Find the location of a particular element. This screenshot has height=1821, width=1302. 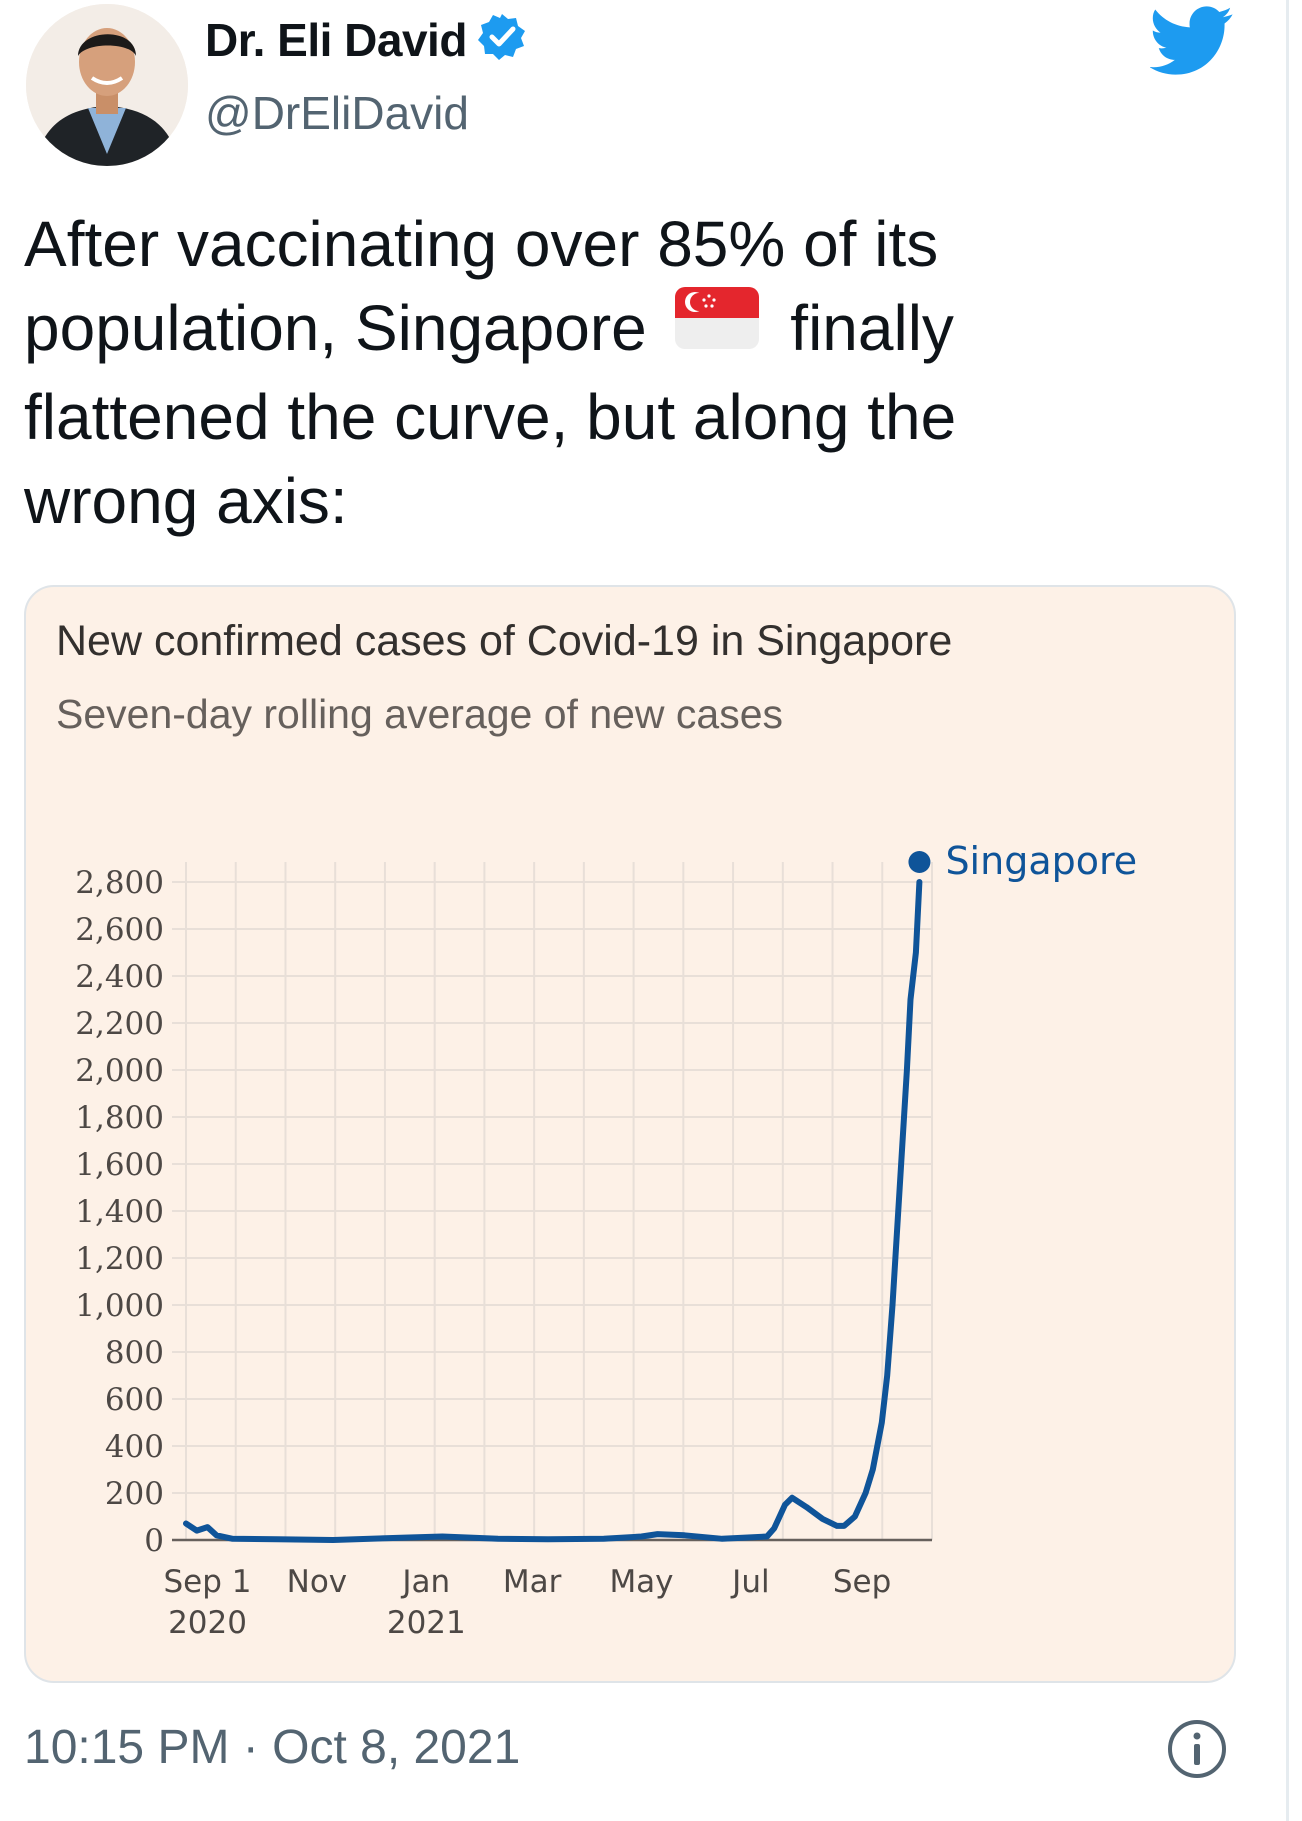

x-tick-label: Nov is located at coordinates (317, 1582).